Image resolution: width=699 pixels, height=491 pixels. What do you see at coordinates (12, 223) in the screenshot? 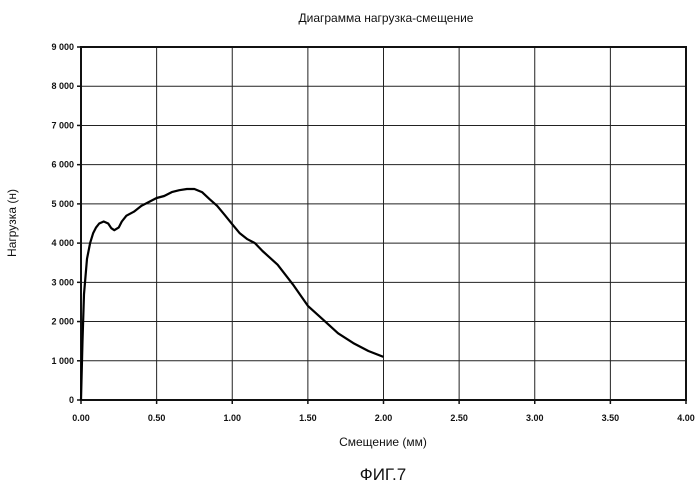
I see `y-axis-label: Нагрузка (н)` at bounding box center [12, 223].